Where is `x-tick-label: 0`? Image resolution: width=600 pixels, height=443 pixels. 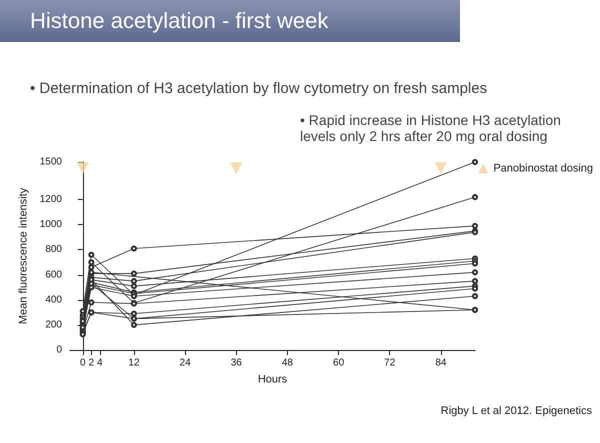 x-tick-label: 0 is located at coordinates (83, 363).